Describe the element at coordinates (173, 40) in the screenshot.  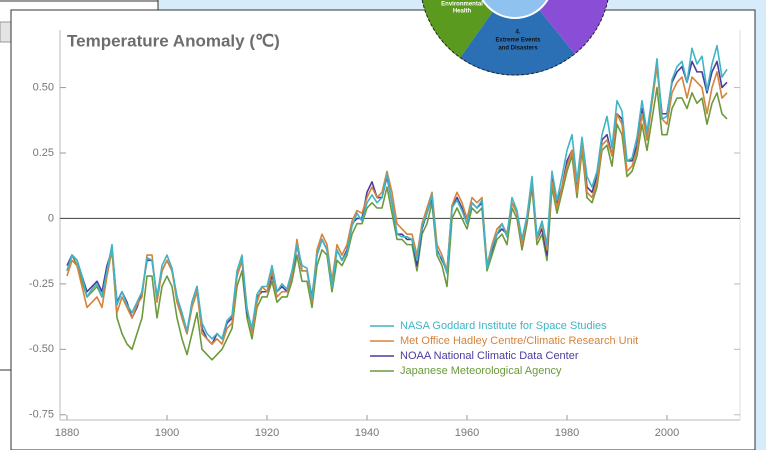
I see `chart-title: Temperature Anomaly (℃)` at that location.